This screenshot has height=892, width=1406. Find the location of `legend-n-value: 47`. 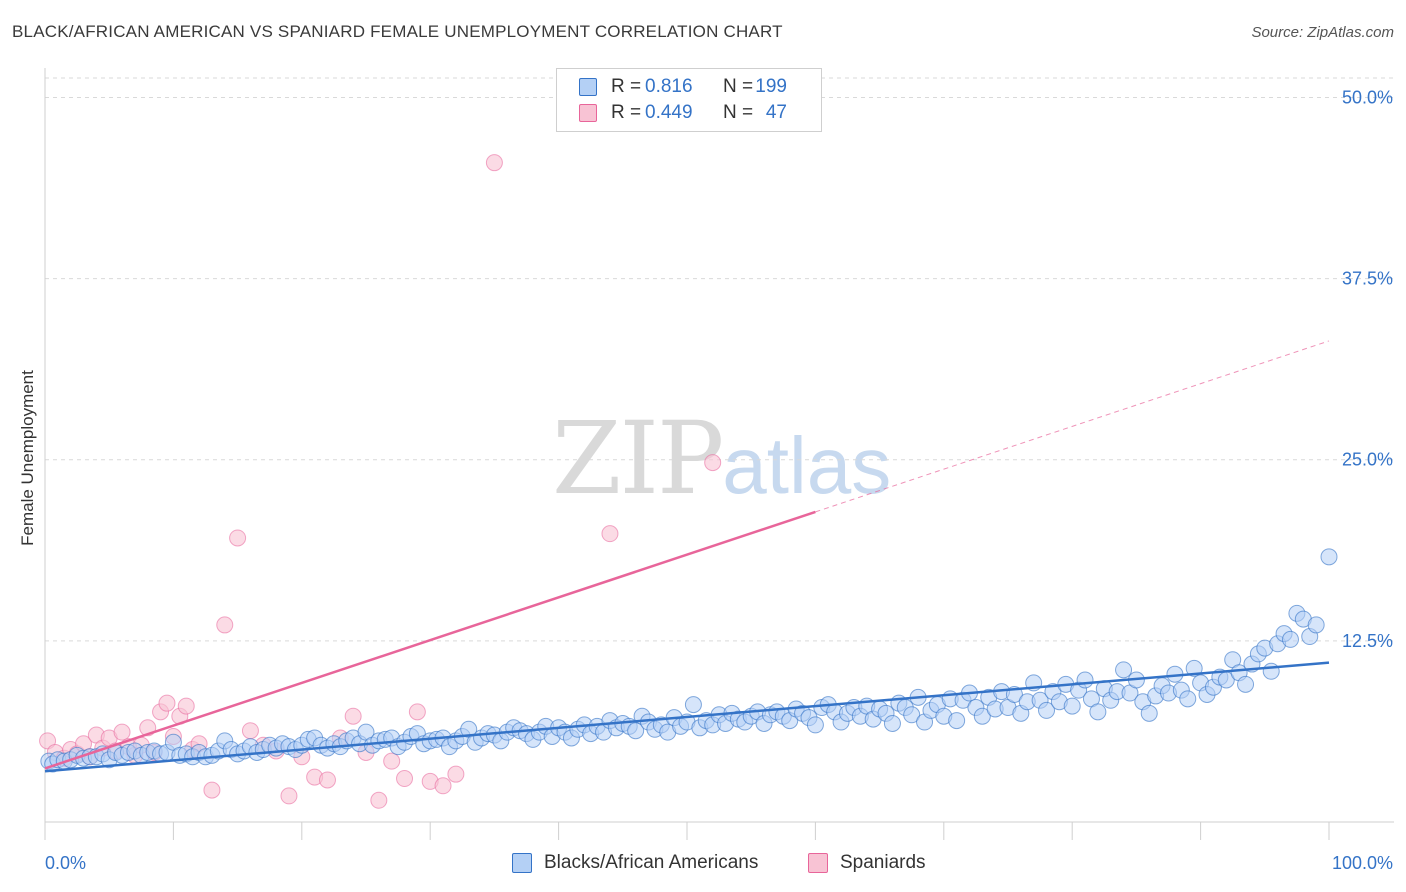

legend-n-value: 47 is located at coordinates (776, 112).